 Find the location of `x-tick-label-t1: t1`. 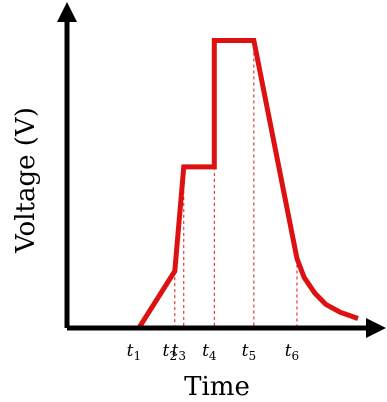

x-tick-label-t1: t1 is located at coordinates (134, 352).